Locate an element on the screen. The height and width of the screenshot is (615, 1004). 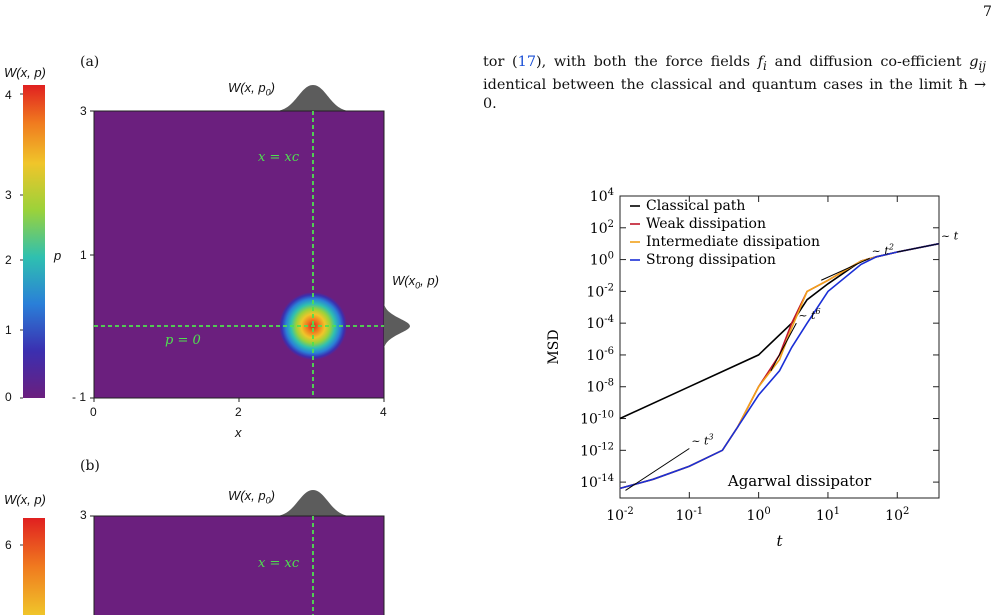
hline-a-label: p = 0 is located at coordinates (183, 340).